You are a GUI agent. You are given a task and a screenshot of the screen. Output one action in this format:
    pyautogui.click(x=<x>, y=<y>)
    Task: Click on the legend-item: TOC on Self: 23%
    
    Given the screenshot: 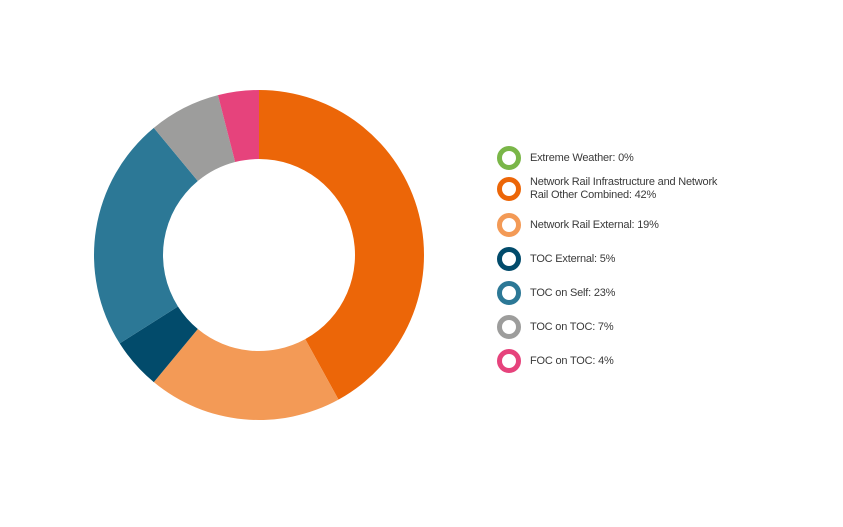 What is the action you would take?
    pyautogui.click(x=556, y=293)
    